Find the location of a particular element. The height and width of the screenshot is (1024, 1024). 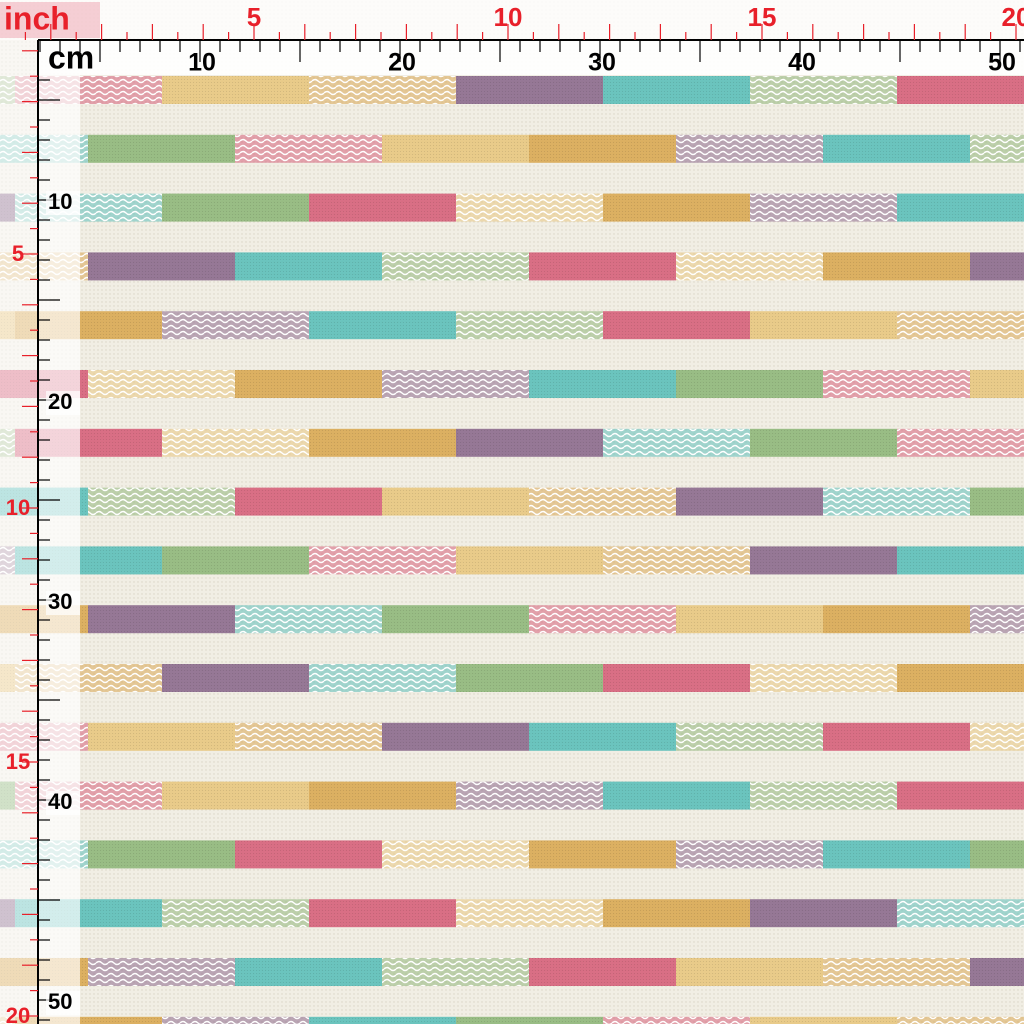

inch-ruler-band is located at coordinates (512, 20).